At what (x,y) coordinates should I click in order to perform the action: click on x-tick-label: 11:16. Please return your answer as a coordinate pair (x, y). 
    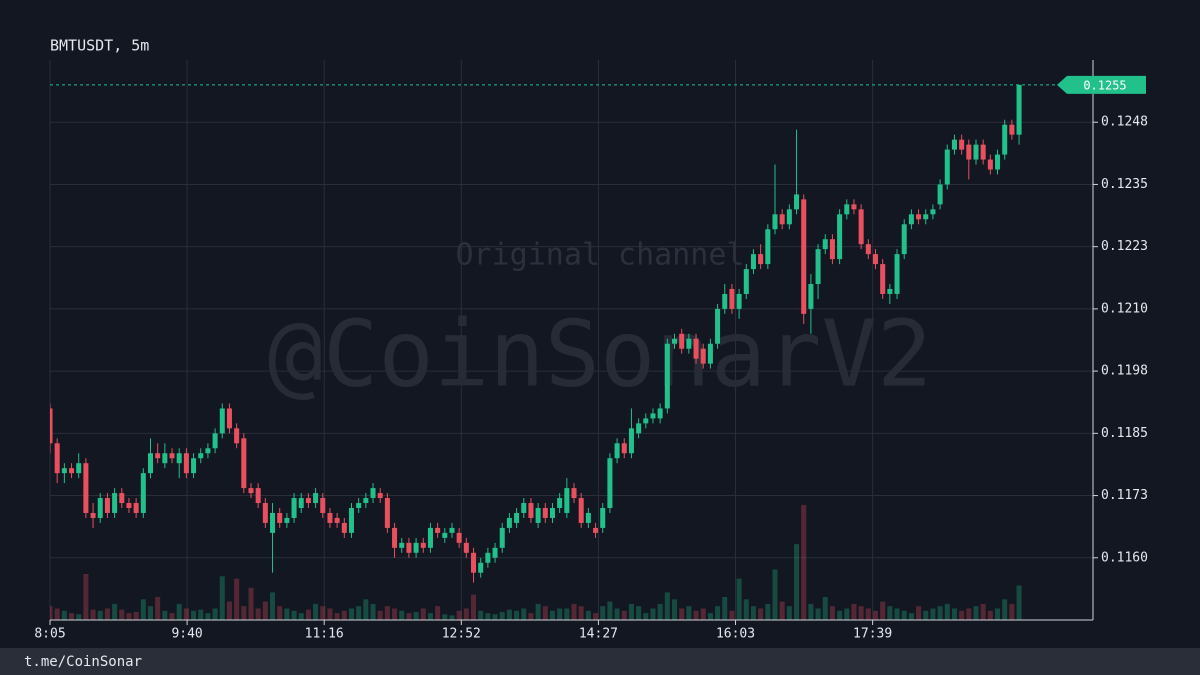
    Looking at the image, I should click on (324, 634).